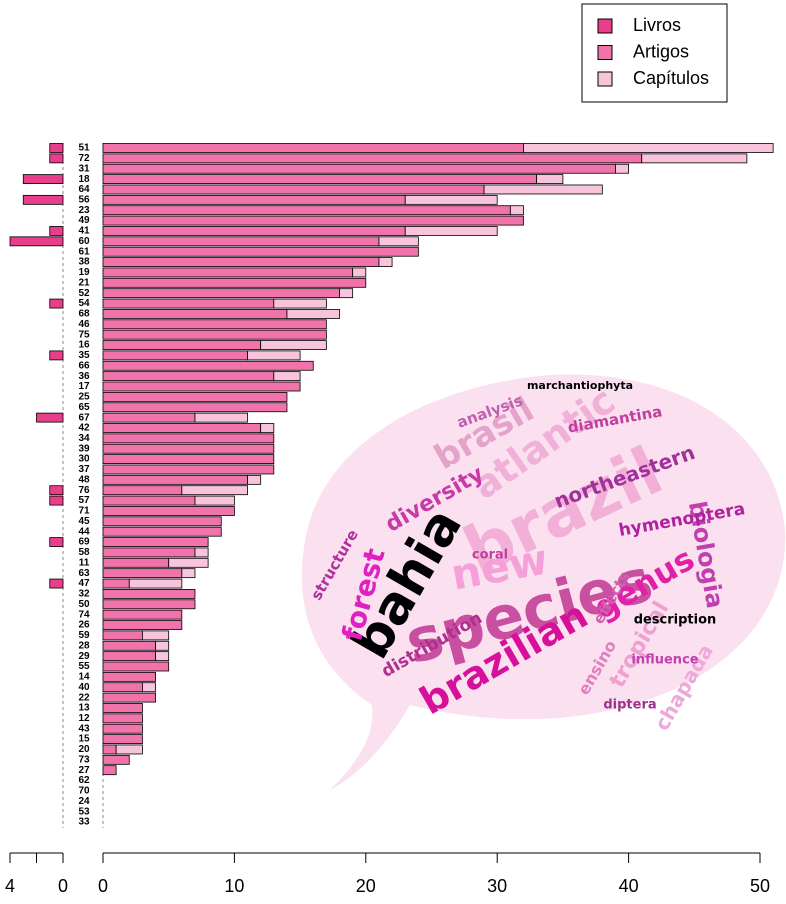 The width and height of the screenshot is (786, 904). What do you see at coordinates (671, 78) in the screenshot?
I see `legend-label: Capítulos` at bounding box center [671, 78].